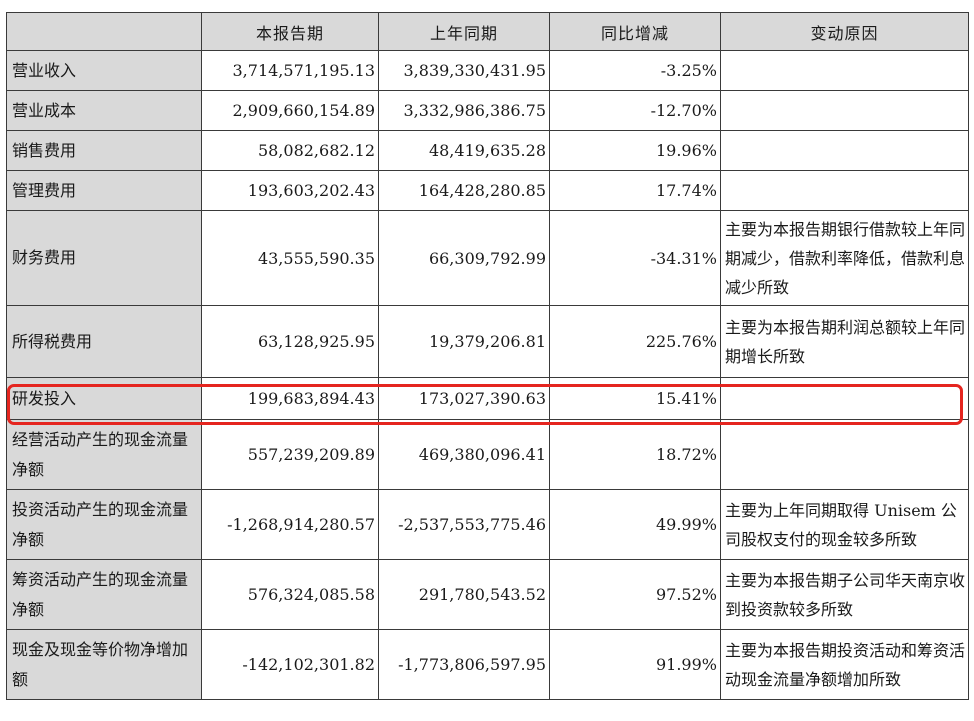 This screenshot has height=721, width=974. What do you see at coordinates (104, 258) in the screenshot?
I see `row-label: 财务费用` at bounding box center [104, 258].